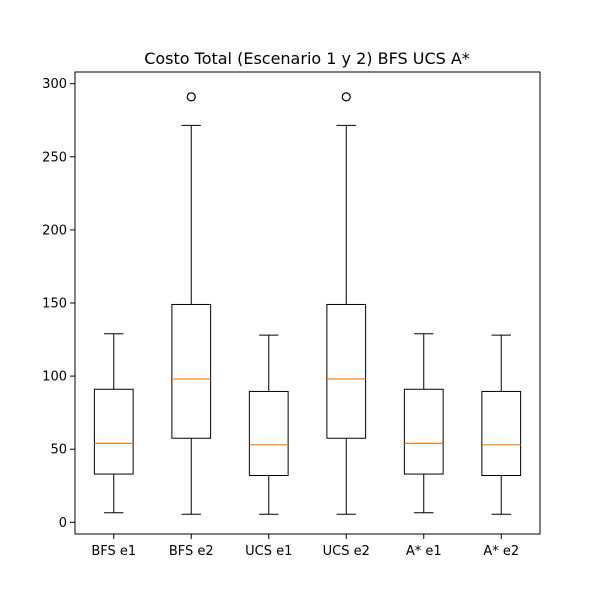 This screenshot has height=605, width=600. What do you see at coordinates (113, 551) in the screenshot?
I see `x-tick-label: BFS e1` at bounding box center [113, 551].